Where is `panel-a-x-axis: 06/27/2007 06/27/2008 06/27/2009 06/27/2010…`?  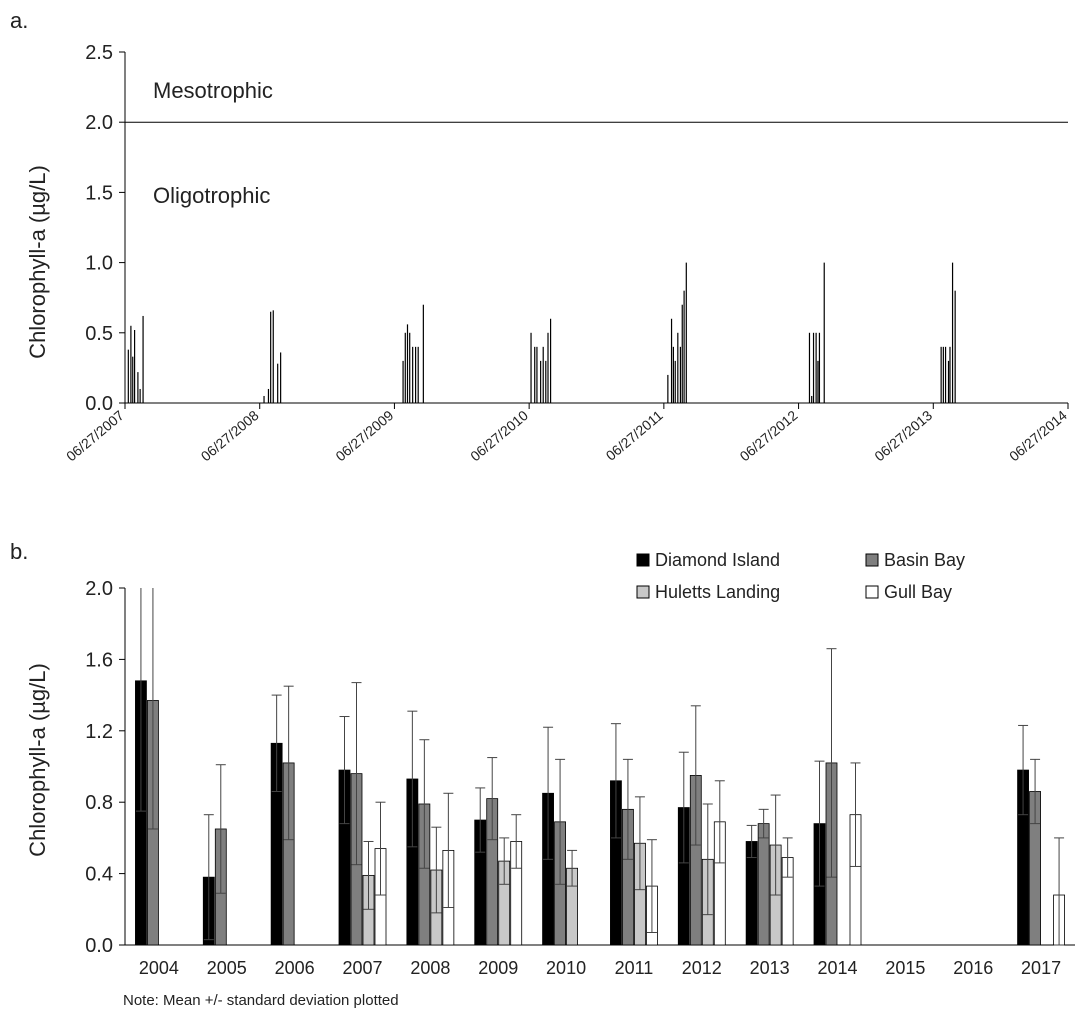
panel-a-x-axis: 06/27/2007 06/27/2008 06/27/2009 06/27/2010… is located at coordinates (566, 433).